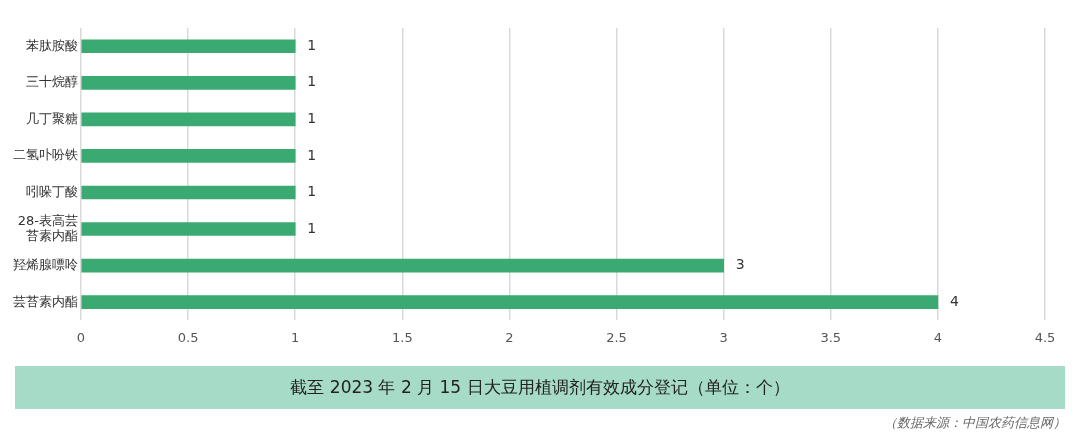  I want to click on y-tick-label: 羟烯腺嘌呤, so click(45, 264).